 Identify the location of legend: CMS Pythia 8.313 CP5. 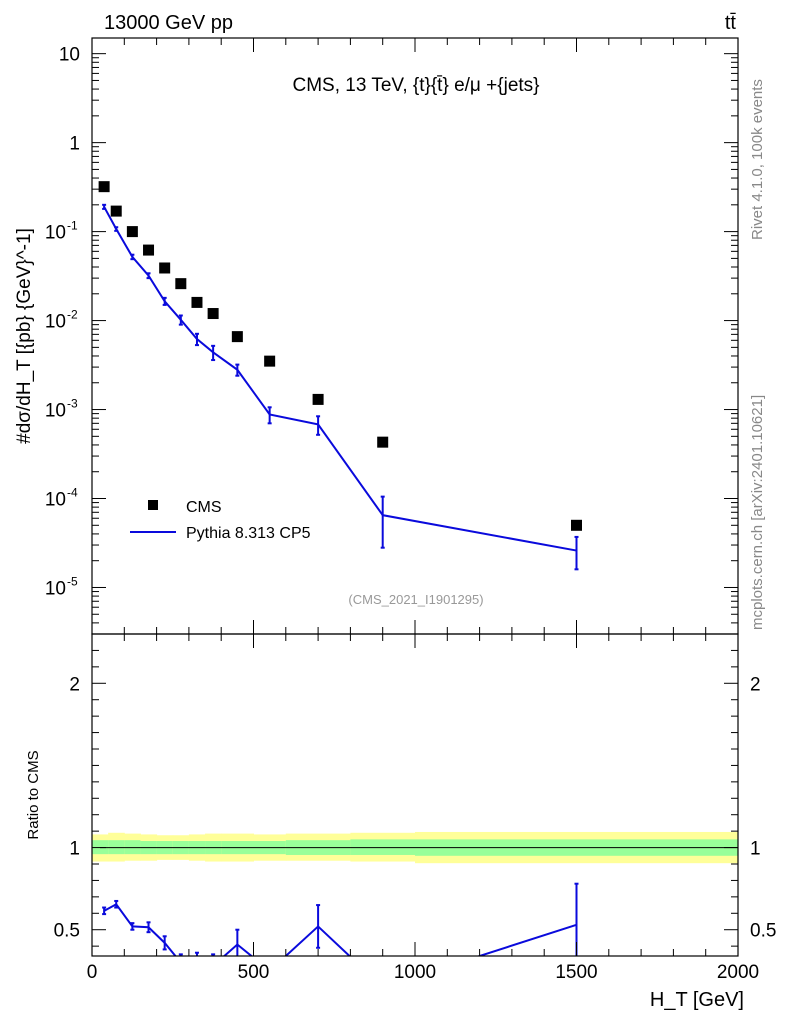
(220, 520).